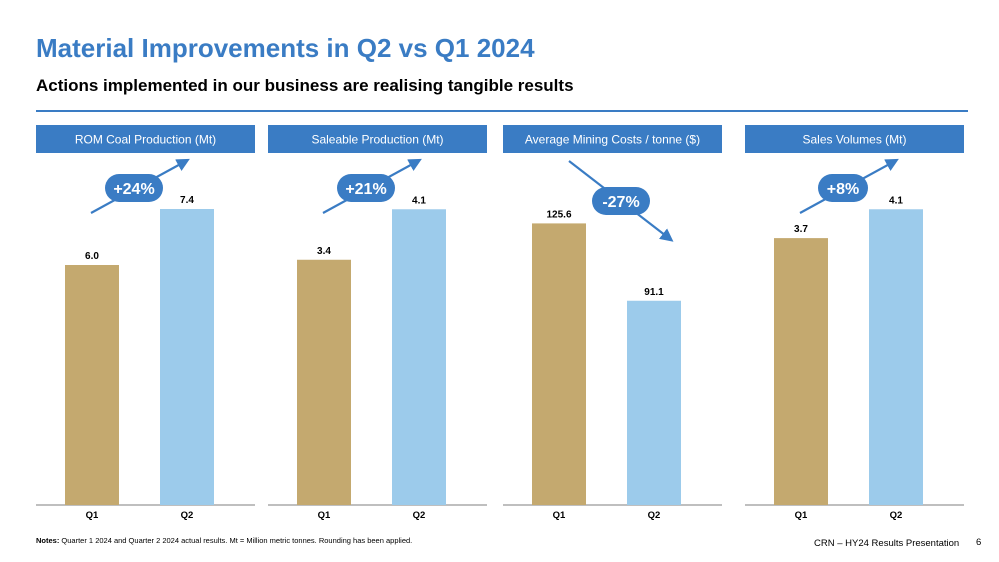 The width and height of the screenshot is (999, 562). I want to click on tick-label-q2-chart-2: Q2, so click(419, 515).